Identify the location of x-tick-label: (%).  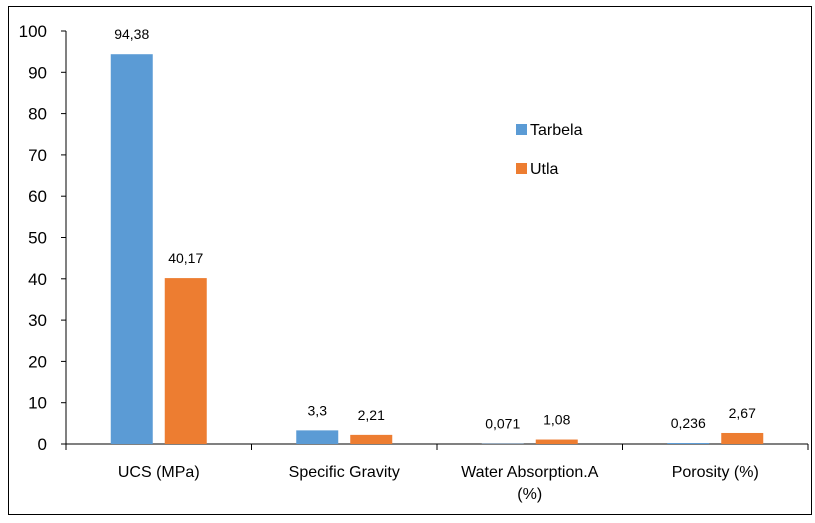
(529, 494).